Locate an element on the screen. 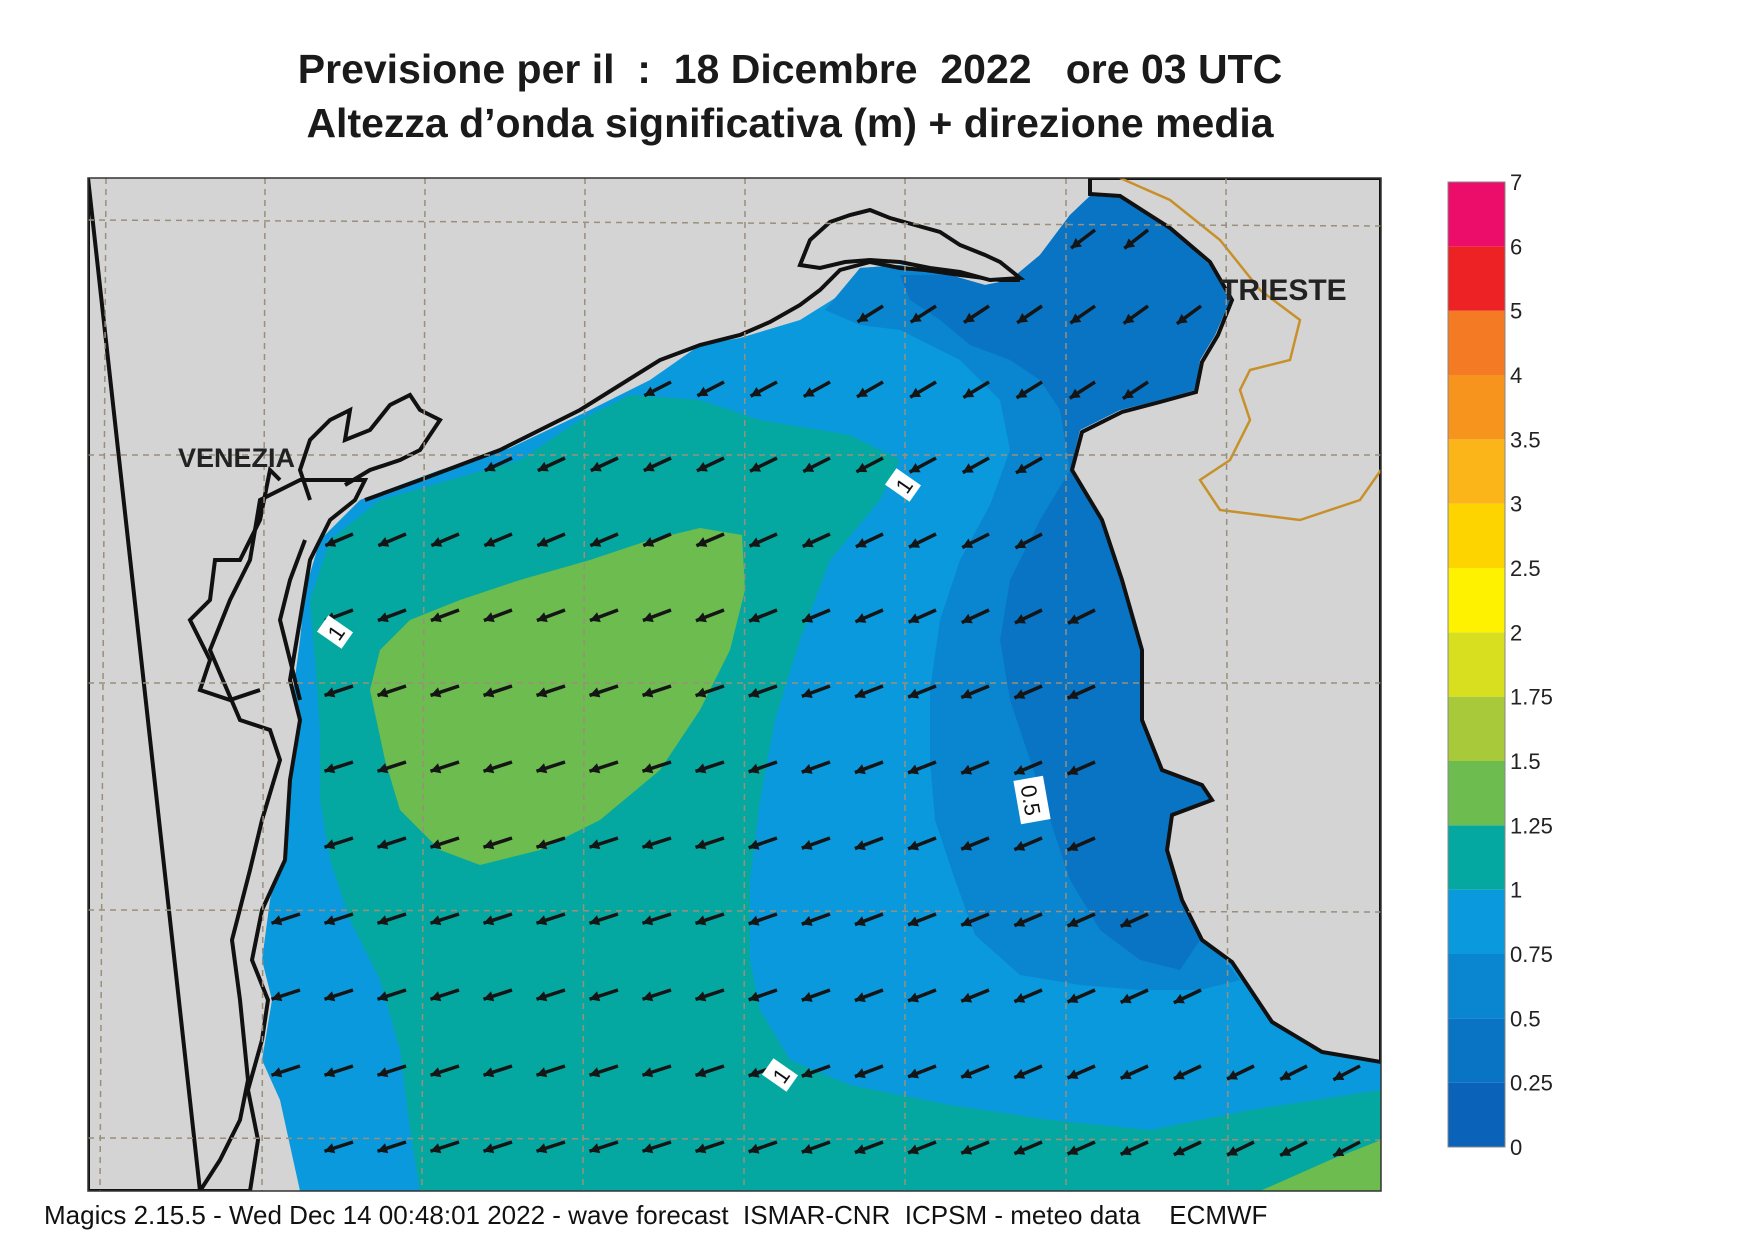 The height and width of the screenshot is (1242, 1755). legend-tick-label: 4 is located at coordinates (1516, 375).